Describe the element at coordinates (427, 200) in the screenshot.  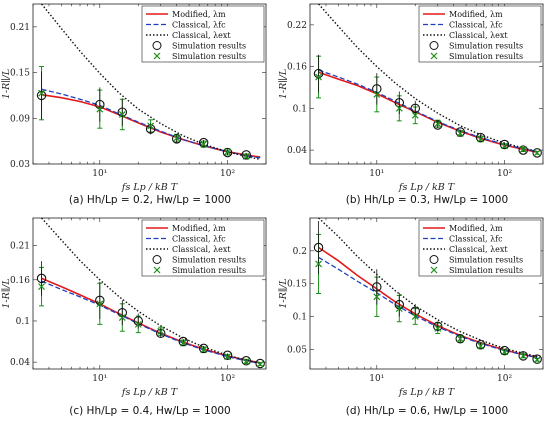
I see `panel-caption: (b) Hh/Lp = 0.3, Hw/Lp = 1000` at that location.